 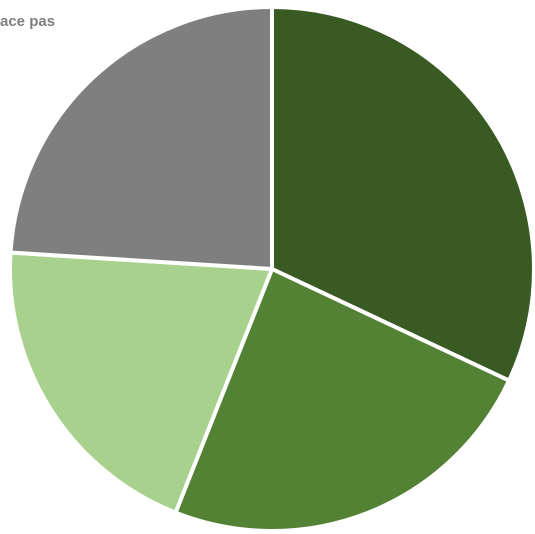 What do you see at coordinates (27, 21) in the screenshot?
I see `slice-label: ace pas` at bounding box center [27, 21].